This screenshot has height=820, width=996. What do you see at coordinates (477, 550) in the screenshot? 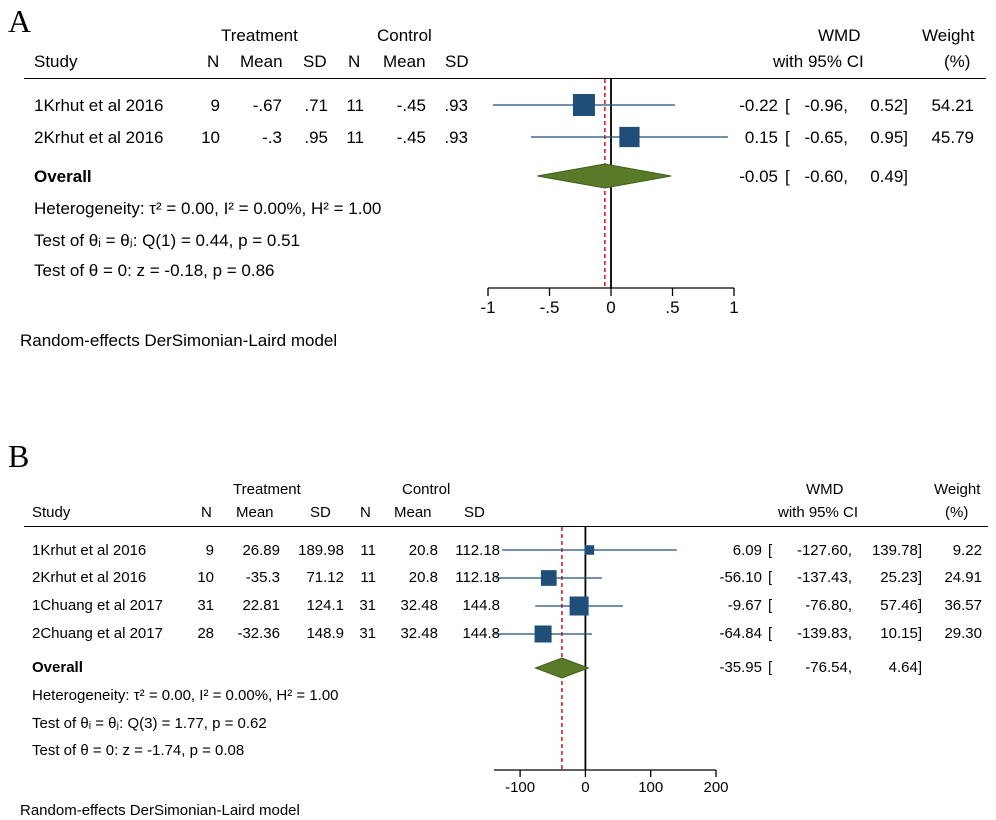
I see `b-row1-c-sd: 112.18` at bounding box center [477, 550].